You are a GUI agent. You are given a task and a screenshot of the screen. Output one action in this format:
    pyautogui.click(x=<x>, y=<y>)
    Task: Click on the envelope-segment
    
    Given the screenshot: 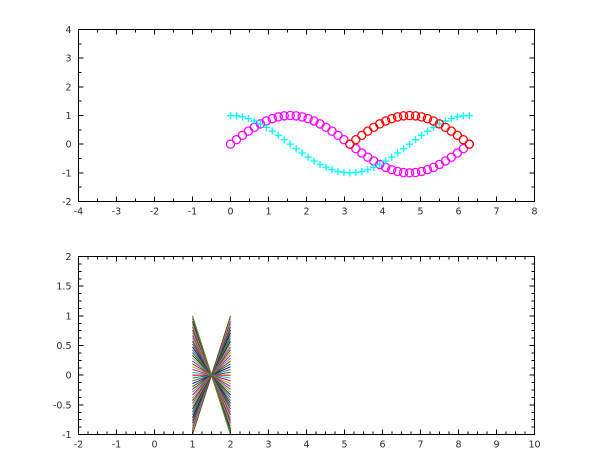 What is the action you would take?
    pyautogui.click(x=211, y=375)
    